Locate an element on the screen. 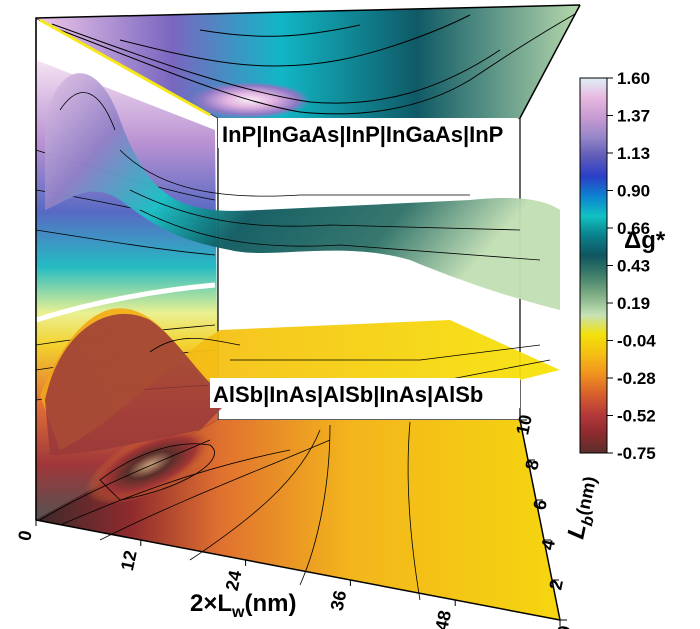 The height and width of the screenshot is (629, 700). colorbar-bar is located at coordinates (593, 265).